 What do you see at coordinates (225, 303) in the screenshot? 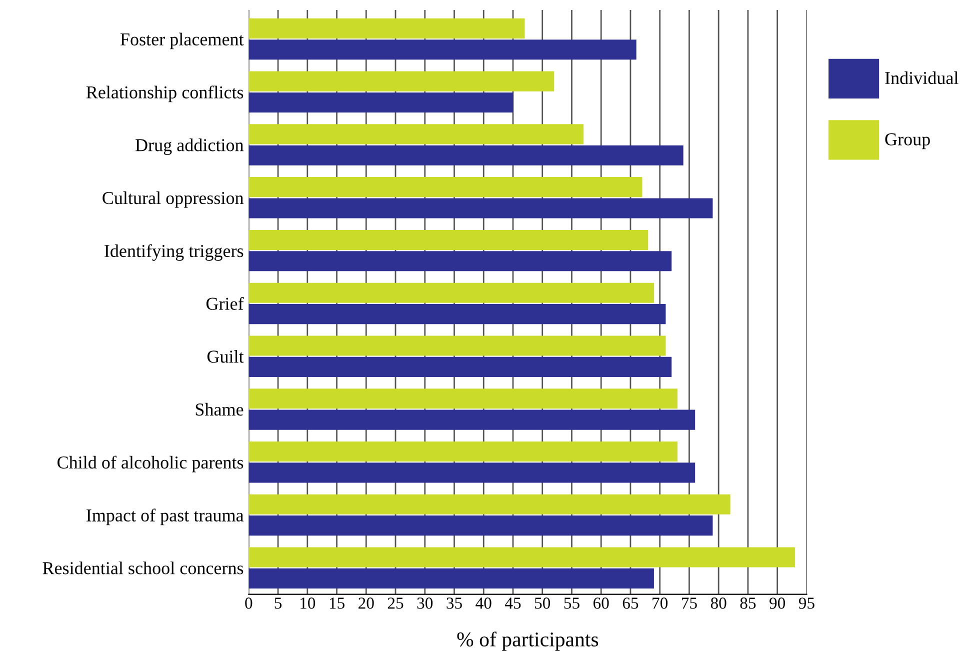
I see `y-tick-label: Grief` at bounding box center [225, 303].